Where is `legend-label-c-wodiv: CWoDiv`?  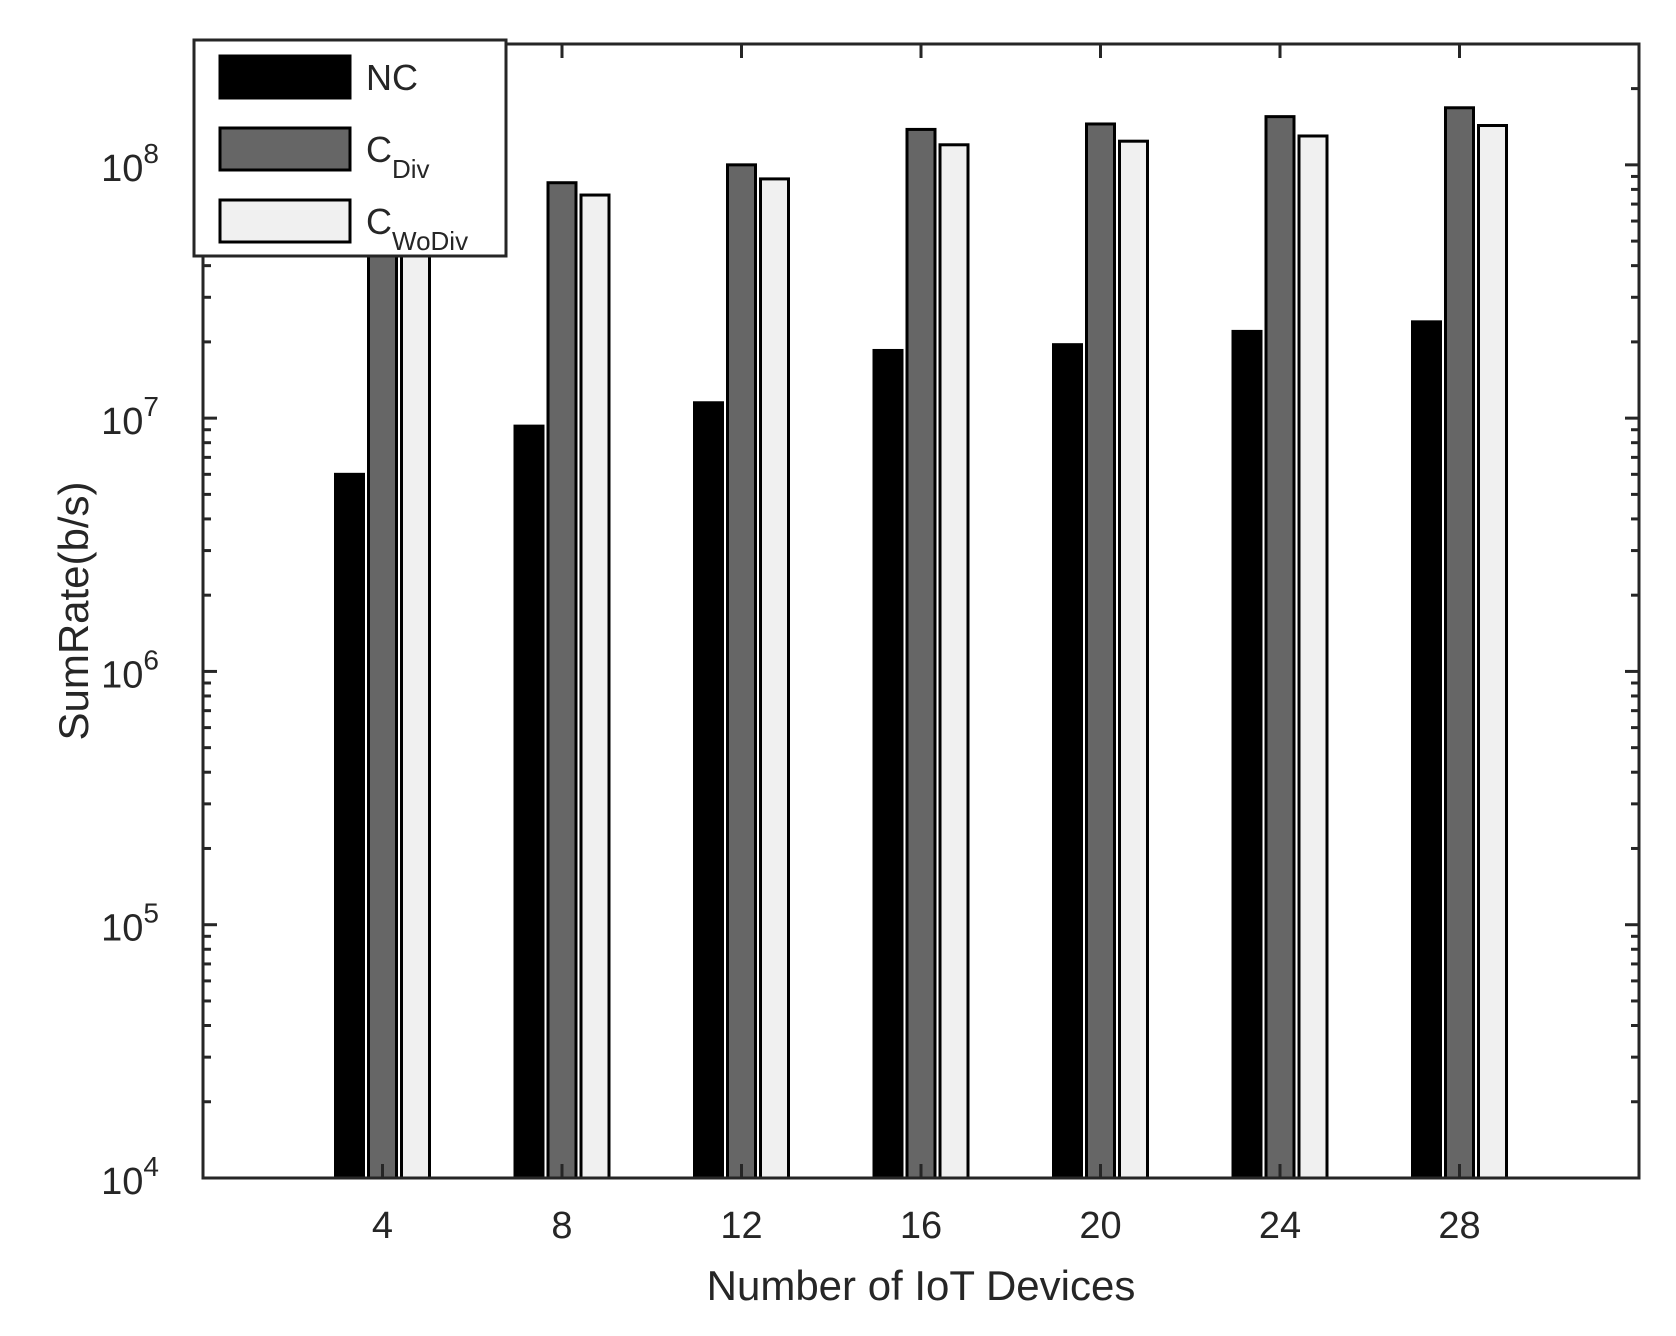
legend-label-c-wodiv: CWoDiv is located at coordinates (417, 228).